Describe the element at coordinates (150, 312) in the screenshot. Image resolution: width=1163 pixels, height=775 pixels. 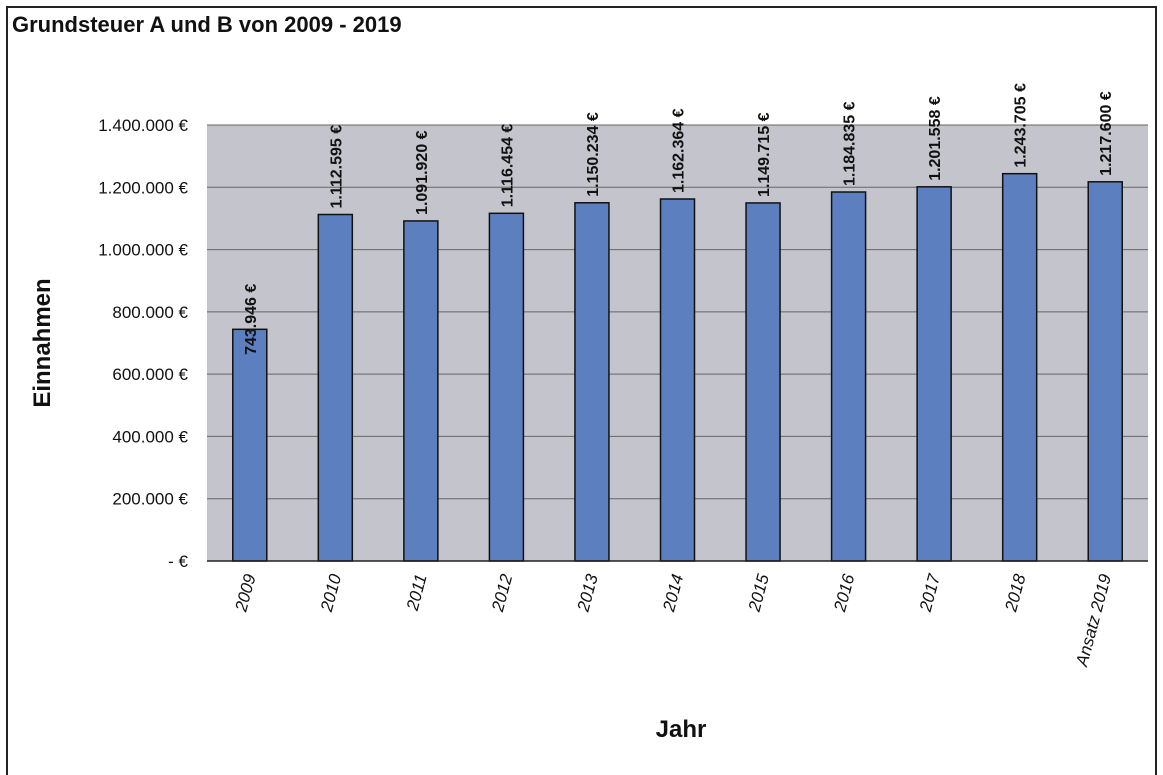
I see `y-tick-label: 800.000 €` at that location.